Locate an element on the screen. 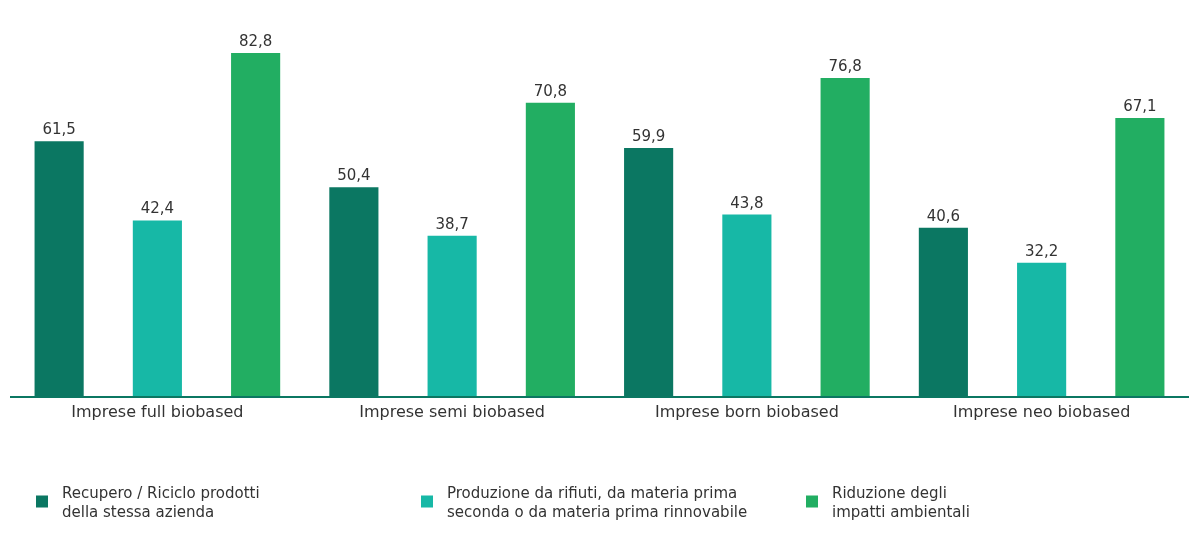 The width and height of the screenshot is (1199, 537). data-label: 32,2 is located at coordinates (1041, 250).